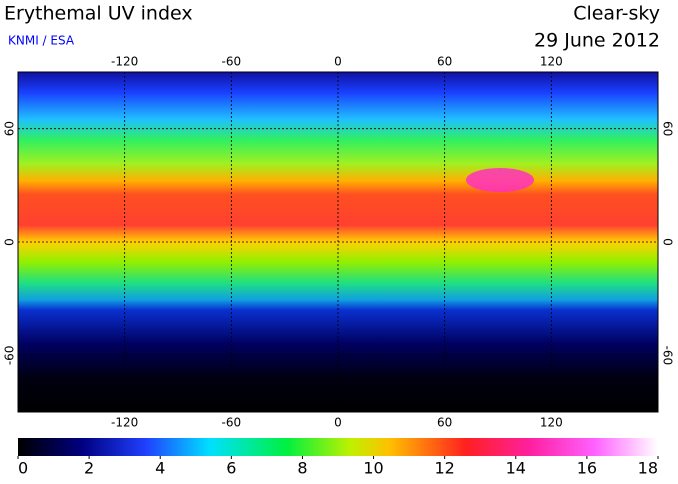 This screenshot has height=484, width=678. What do you see at coordinates (89, 468) in the screenshot?
I see `colorbar-label: 2` at bounding box center [89, 468].